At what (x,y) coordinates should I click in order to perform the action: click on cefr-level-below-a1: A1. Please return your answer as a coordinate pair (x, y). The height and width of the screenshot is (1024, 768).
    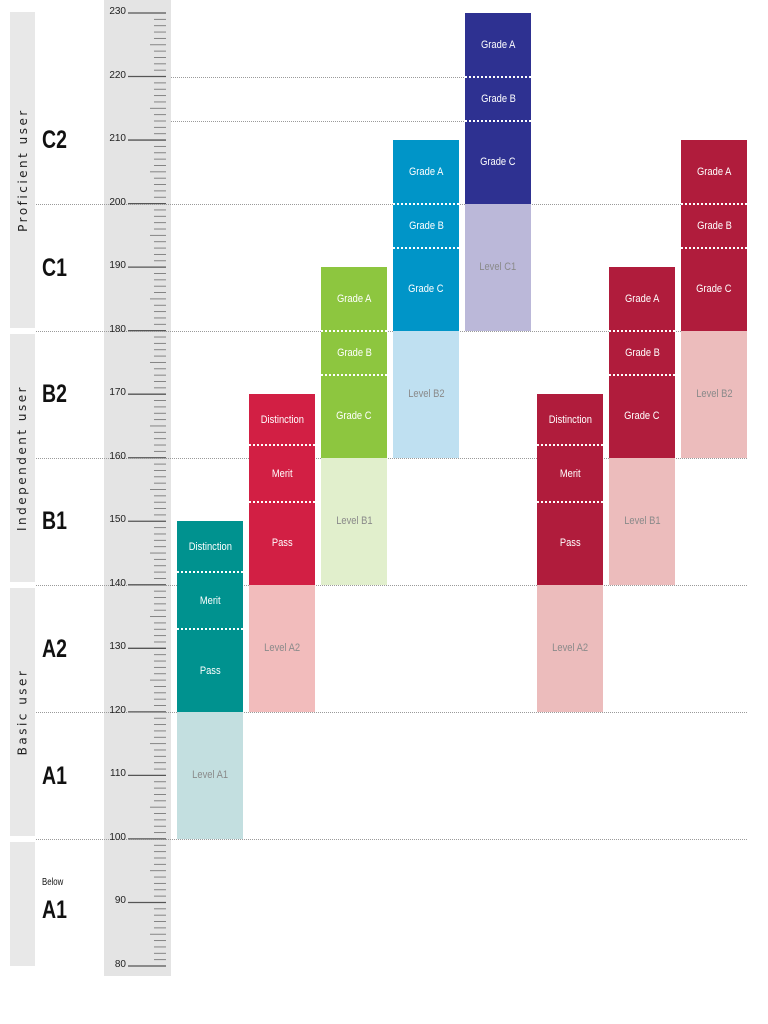
    Looking at the image, I should click on (54, 910).